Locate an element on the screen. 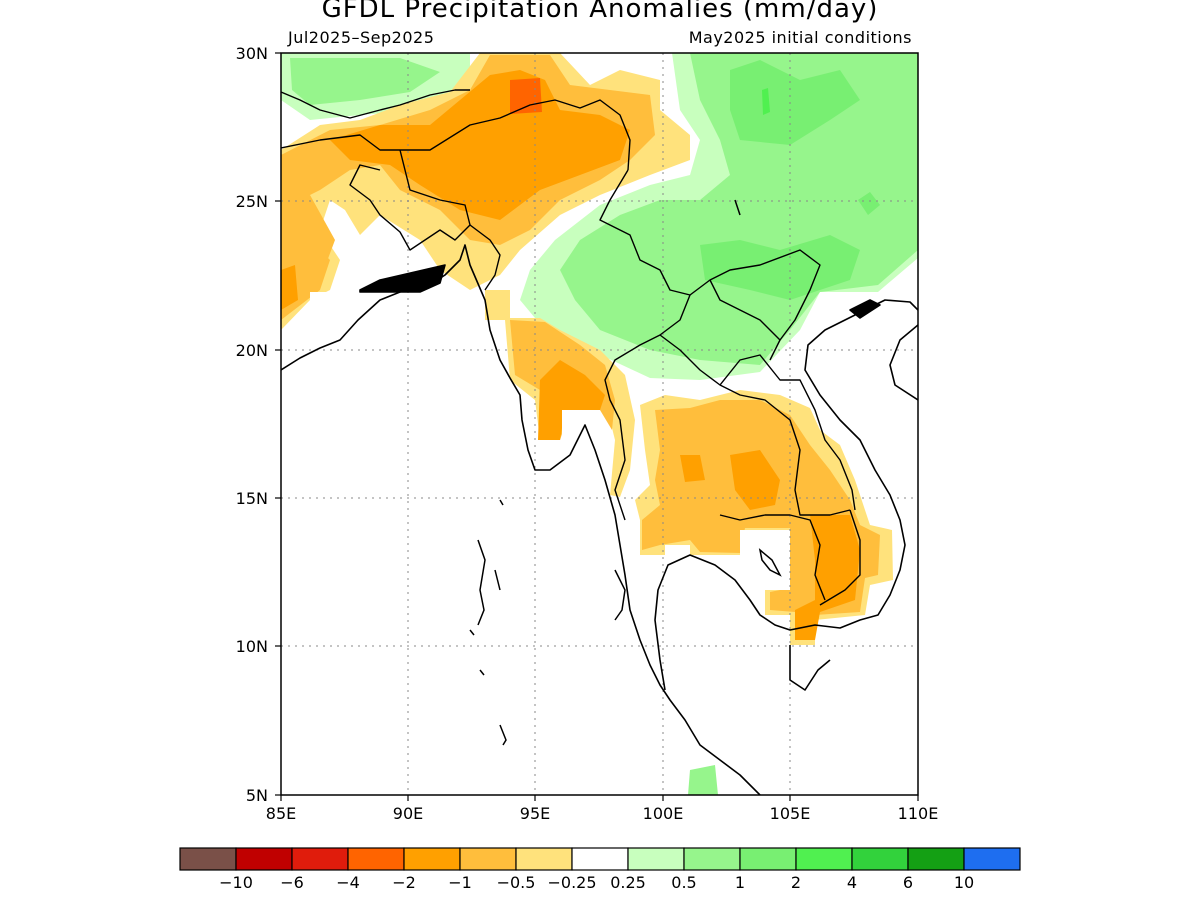  legend-label: −1 is located at coordinates (460, 882).